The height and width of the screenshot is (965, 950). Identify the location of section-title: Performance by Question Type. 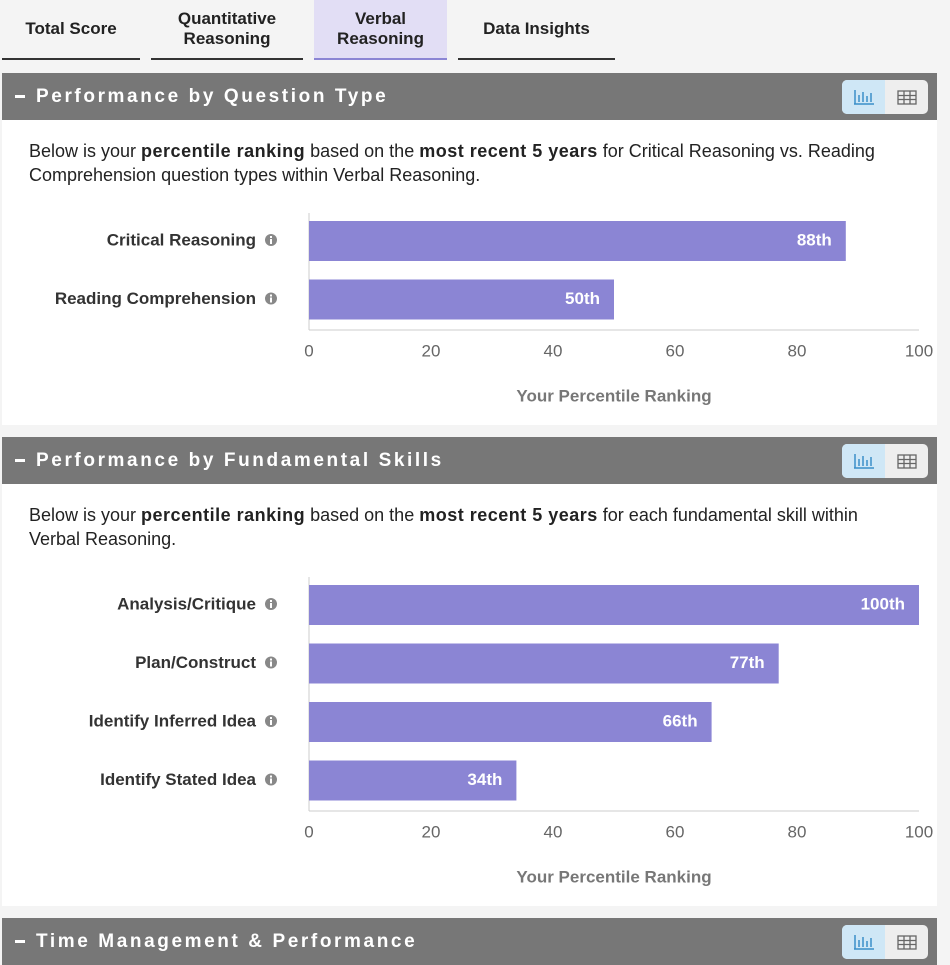
(212, 96).